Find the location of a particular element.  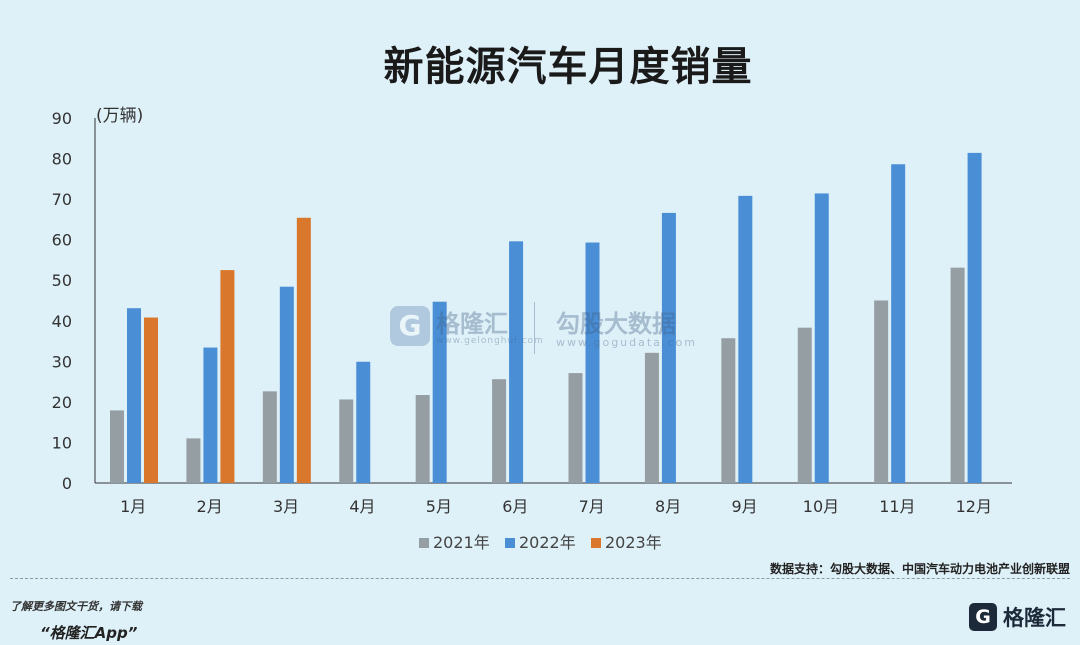

footer-promo-text: 了解更多图文干货，请下载 is located at coordinates (76, 606).